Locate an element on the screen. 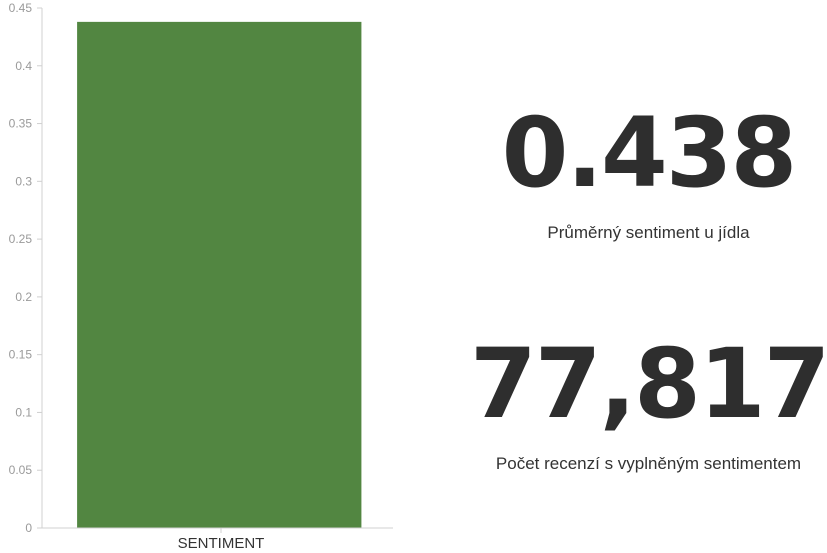 This screenshot has width=827, height=553. y-tick-label: 0.35 is located at coordinates (21, 124).